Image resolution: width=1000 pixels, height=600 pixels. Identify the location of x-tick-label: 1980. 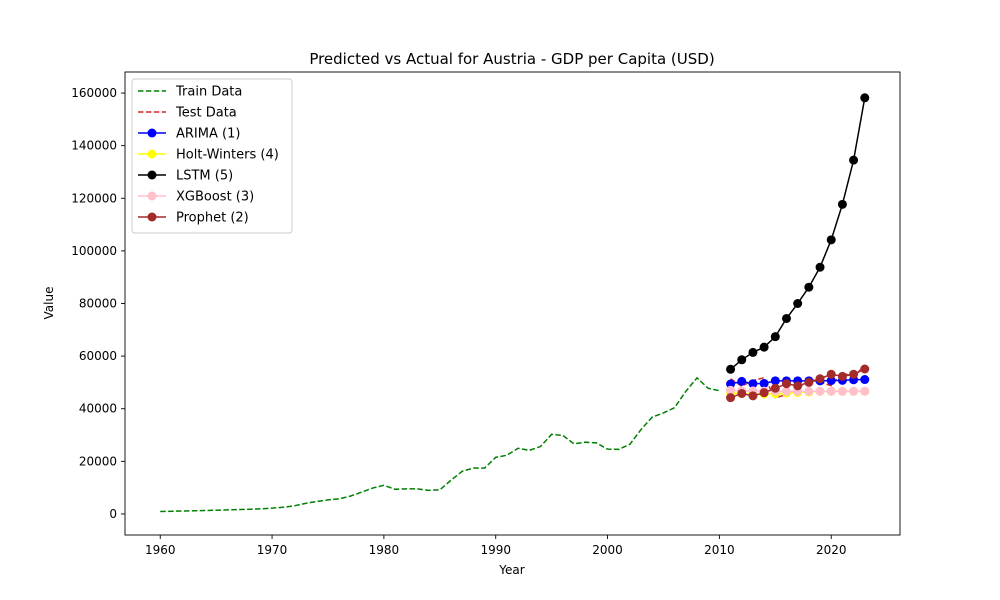
(384, 550).